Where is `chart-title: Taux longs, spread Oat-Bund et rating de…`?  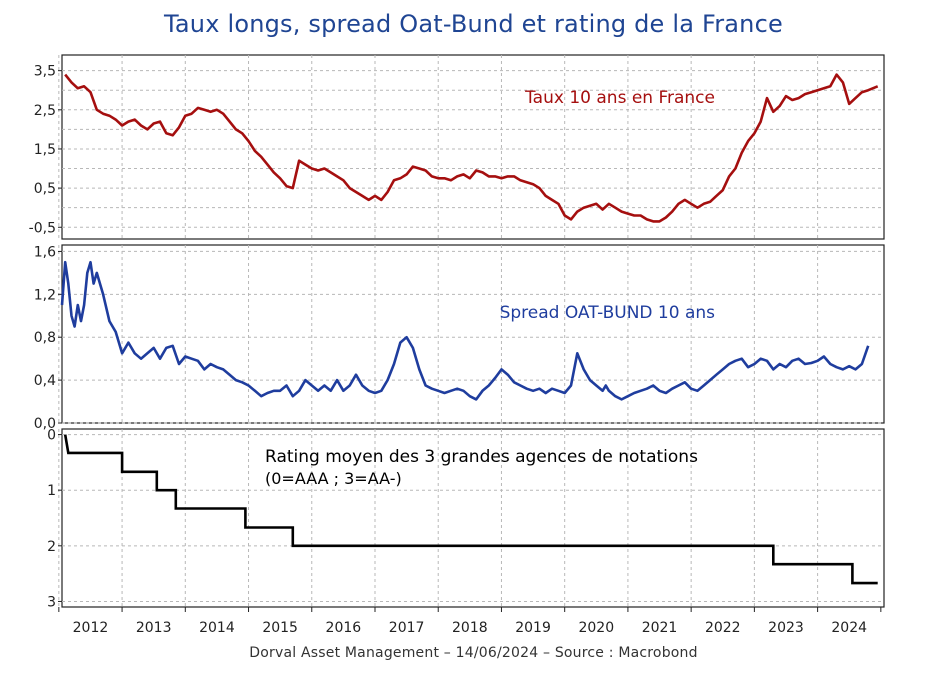
chart-title: Taux longs, spread Oat-Bund et rating de… is located at coordinates (473, 24).